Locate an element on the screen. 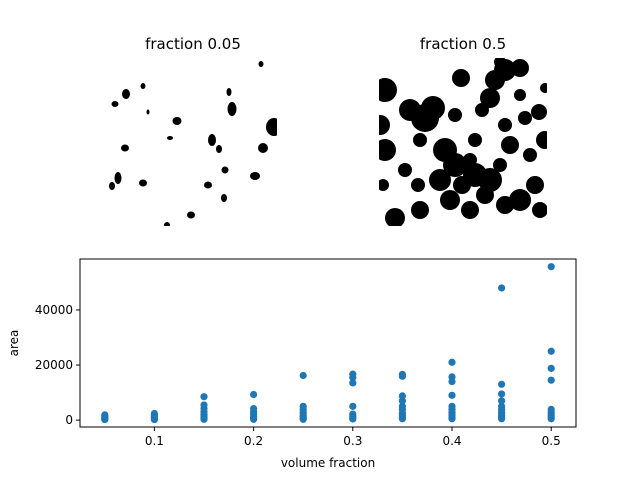 The width and height of the screenshot is (640, 480). left-panel-title: fraction 0.05 is located at coordinates (193, 44).